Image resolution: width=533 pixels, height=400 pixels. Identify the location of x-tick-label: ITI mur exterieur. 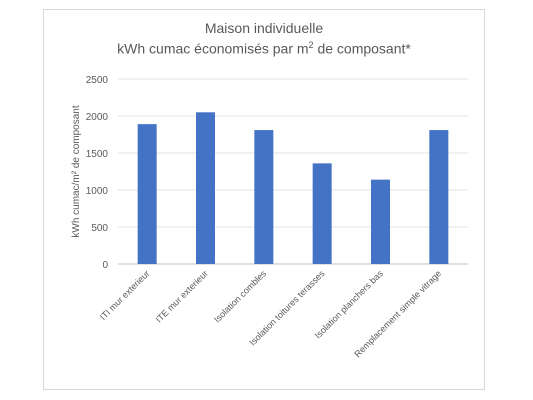
(125, 295).